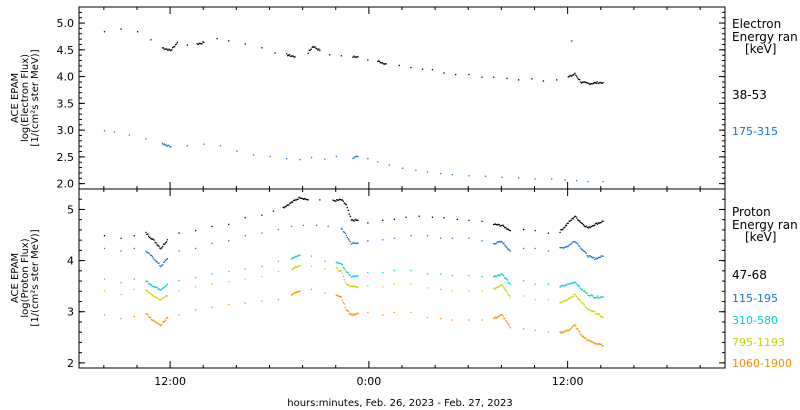 The image size is (800, 410). Describe the element at coordinates (765, 225) in the screenshot. I see `proton-legend-energy: Energy ran` at that location.